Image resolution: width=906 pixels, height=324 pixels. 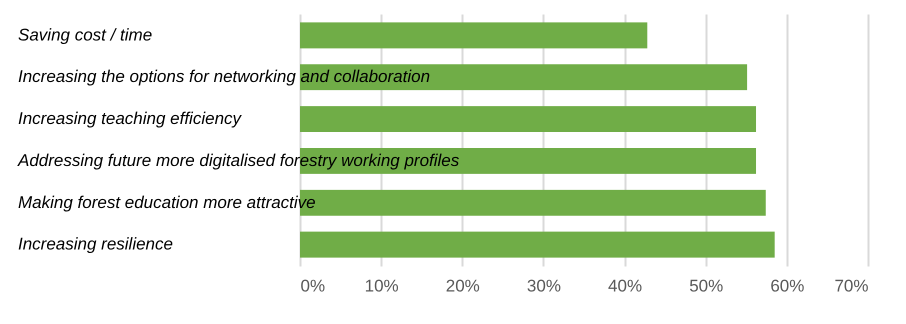 I want to click on x-tick-label: 60%, so click(x=787, y=286).